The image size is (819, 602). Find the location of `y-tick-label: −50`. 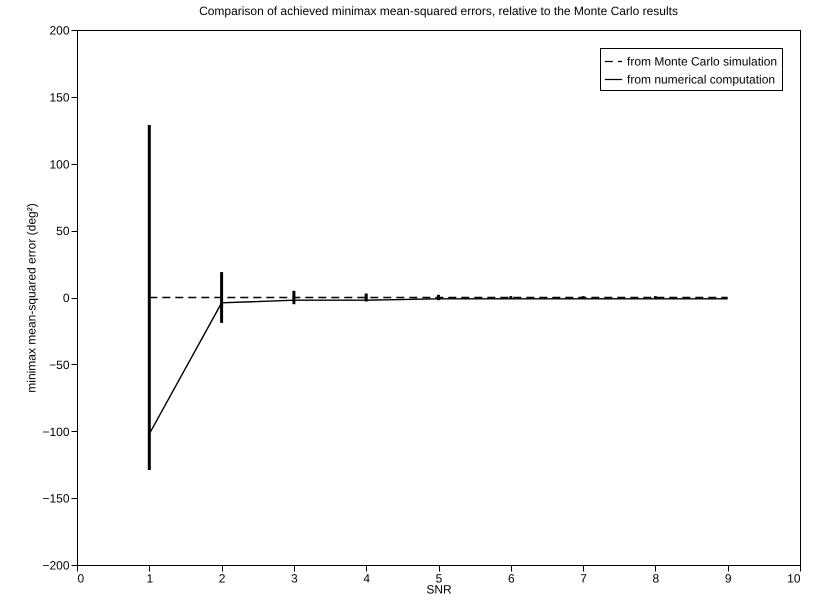

y-tick-label: −50 is located at coordinates (59, 365).